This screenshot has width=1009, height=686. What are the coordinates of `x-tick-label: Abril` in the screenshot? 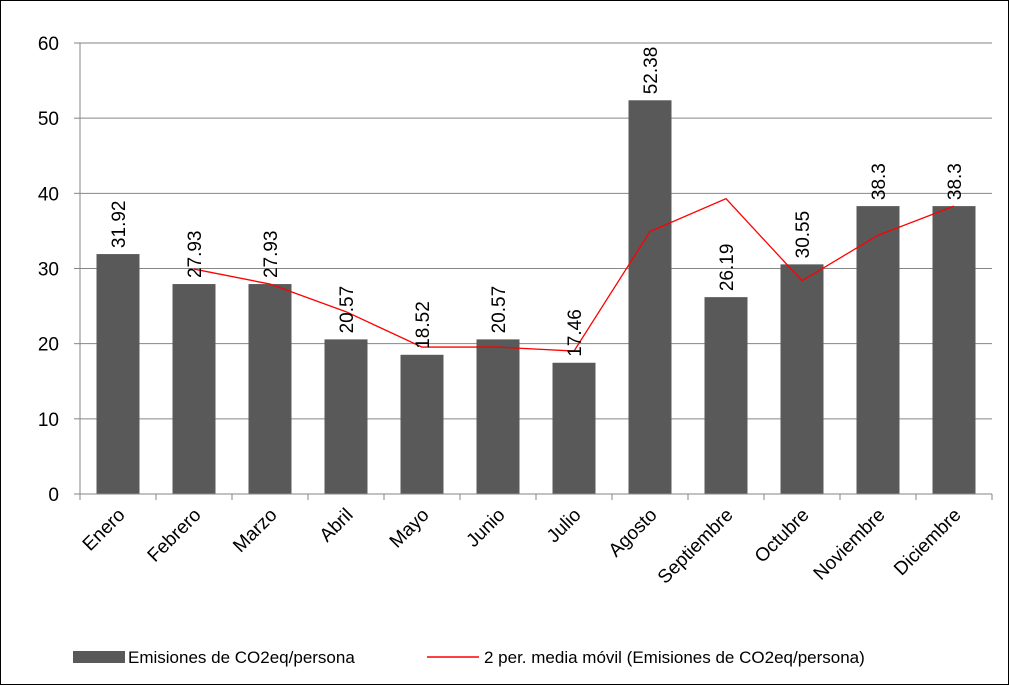 It's located at (337, 526).